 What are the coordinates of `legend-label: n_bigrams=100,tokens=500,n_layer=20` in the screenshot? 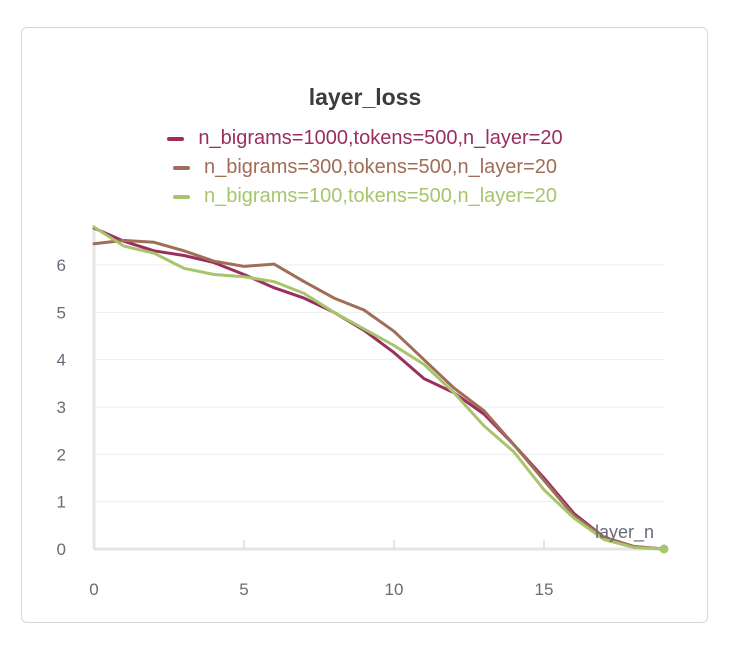 It's located at (380, 196).